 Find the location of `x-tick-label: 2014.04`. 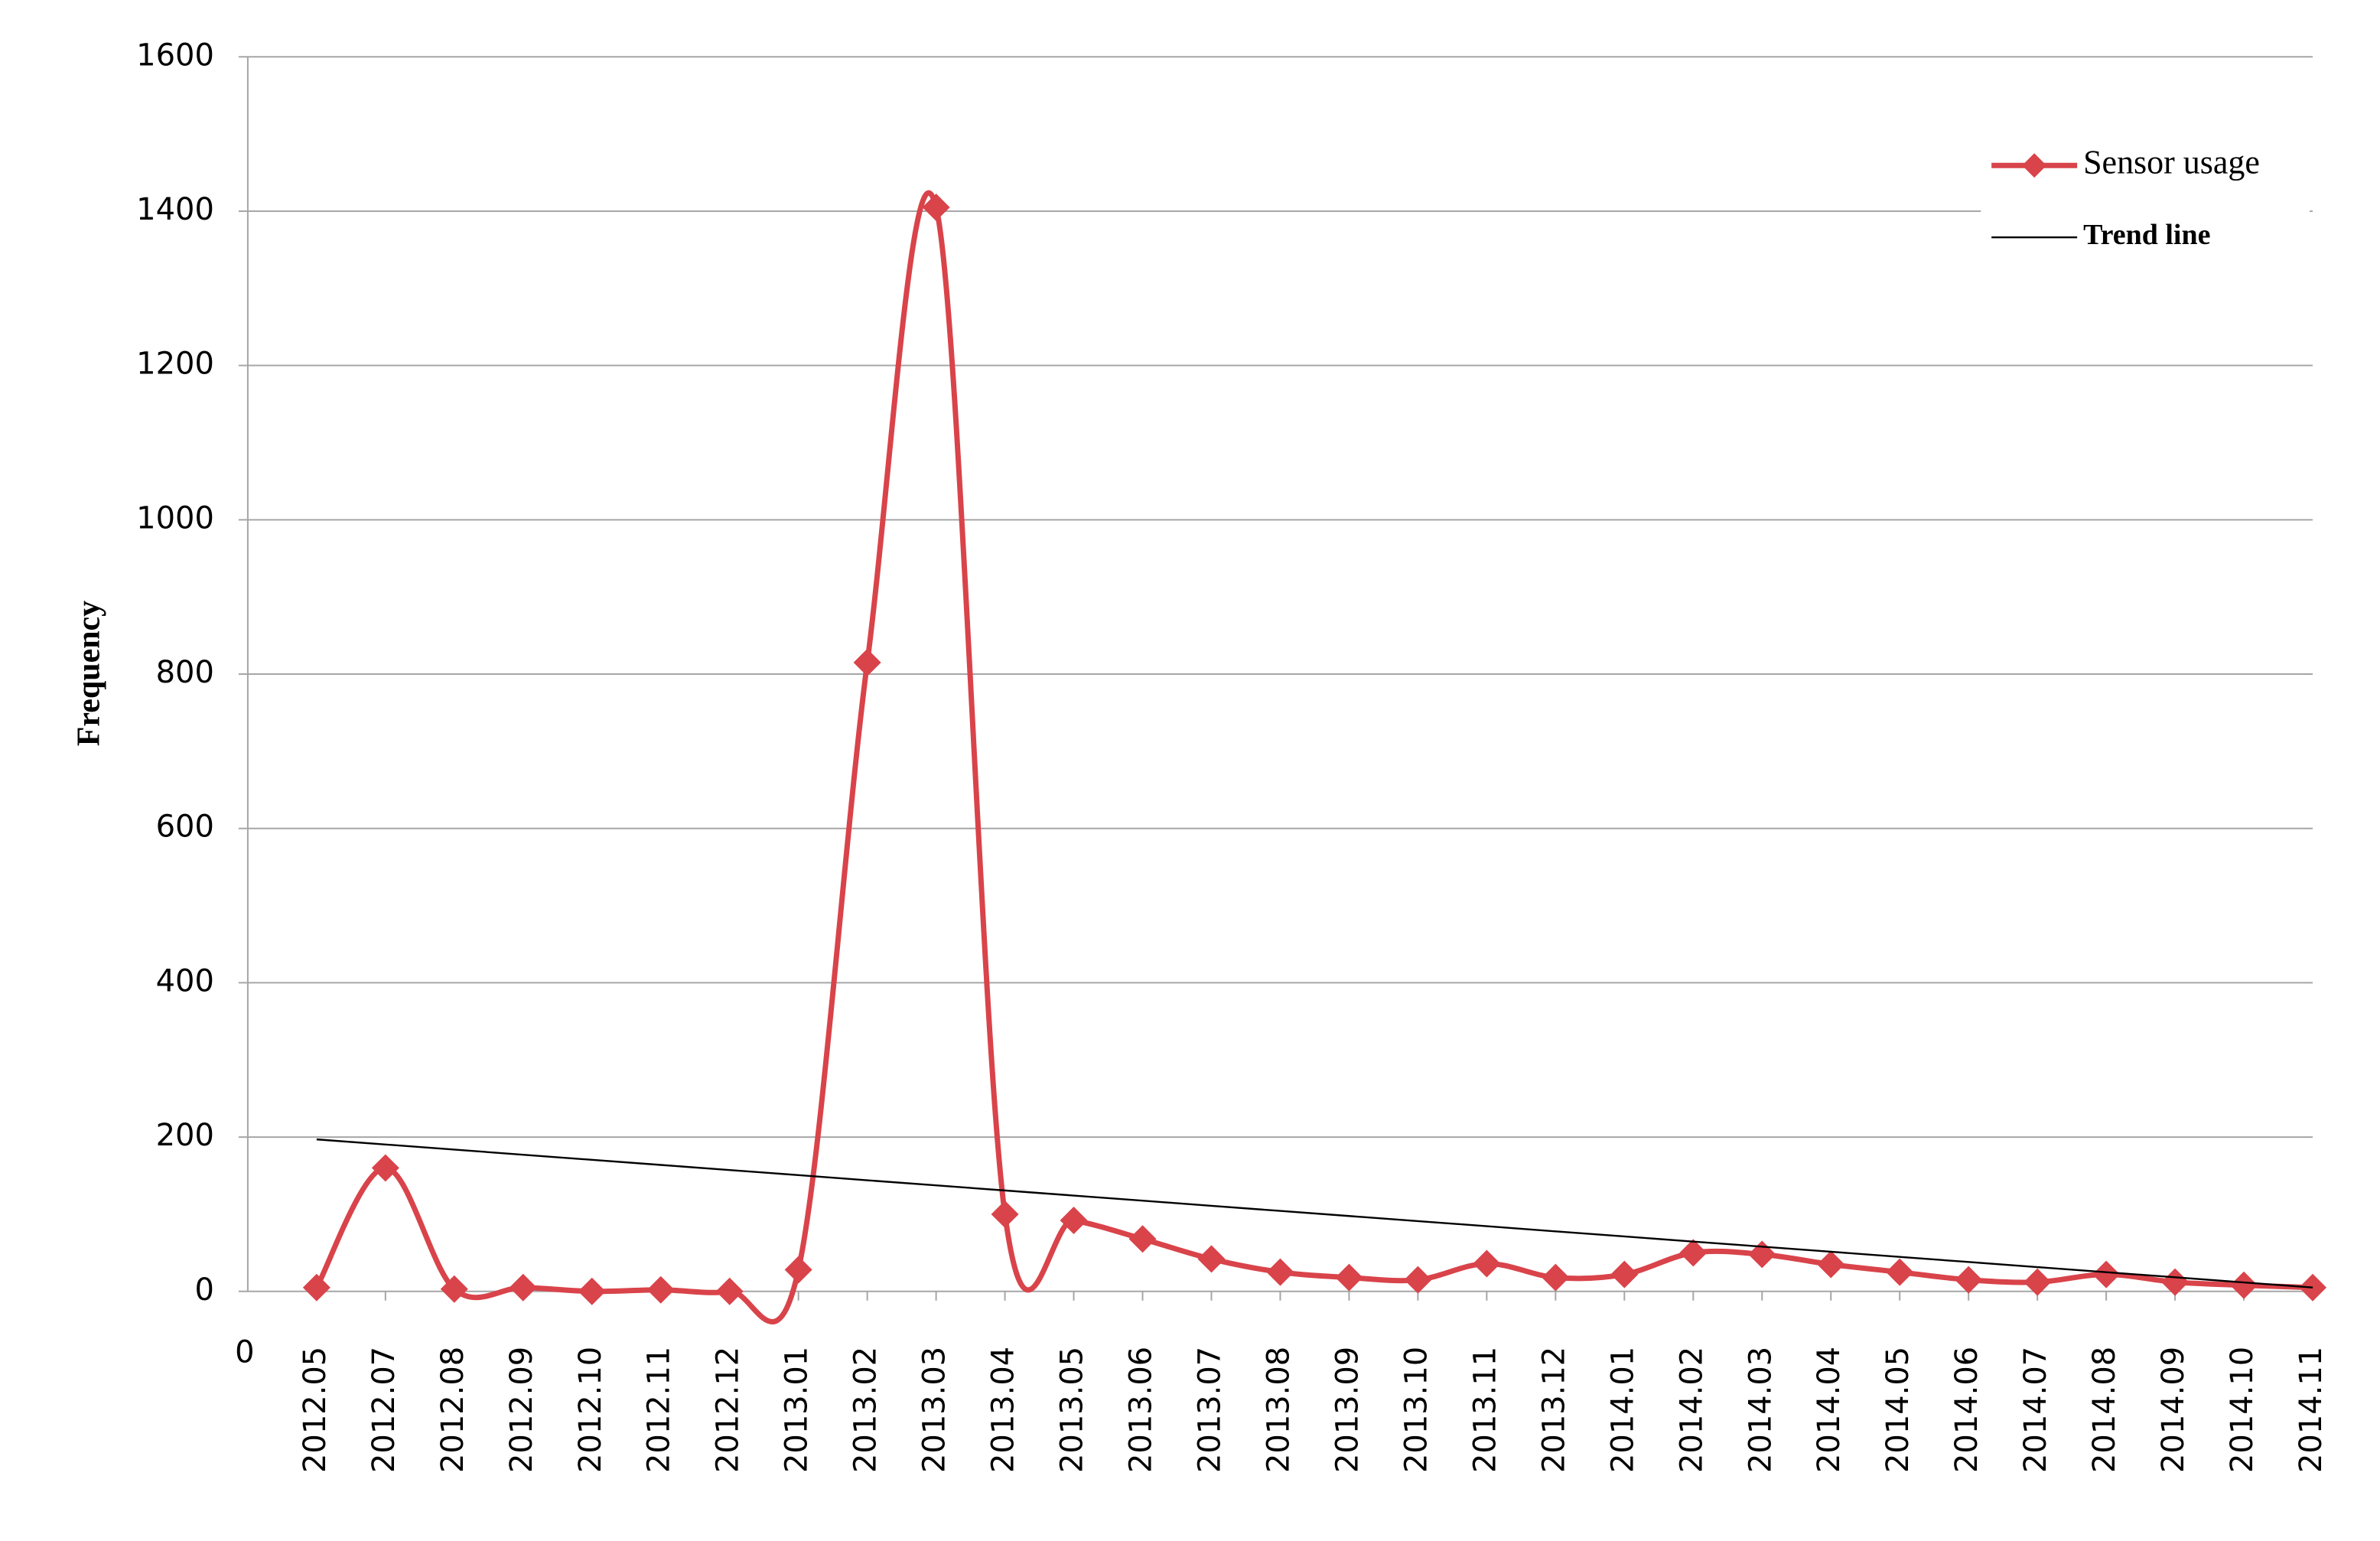

x-tick-label: 2014.04 is located at coordinates (1829, 1410).